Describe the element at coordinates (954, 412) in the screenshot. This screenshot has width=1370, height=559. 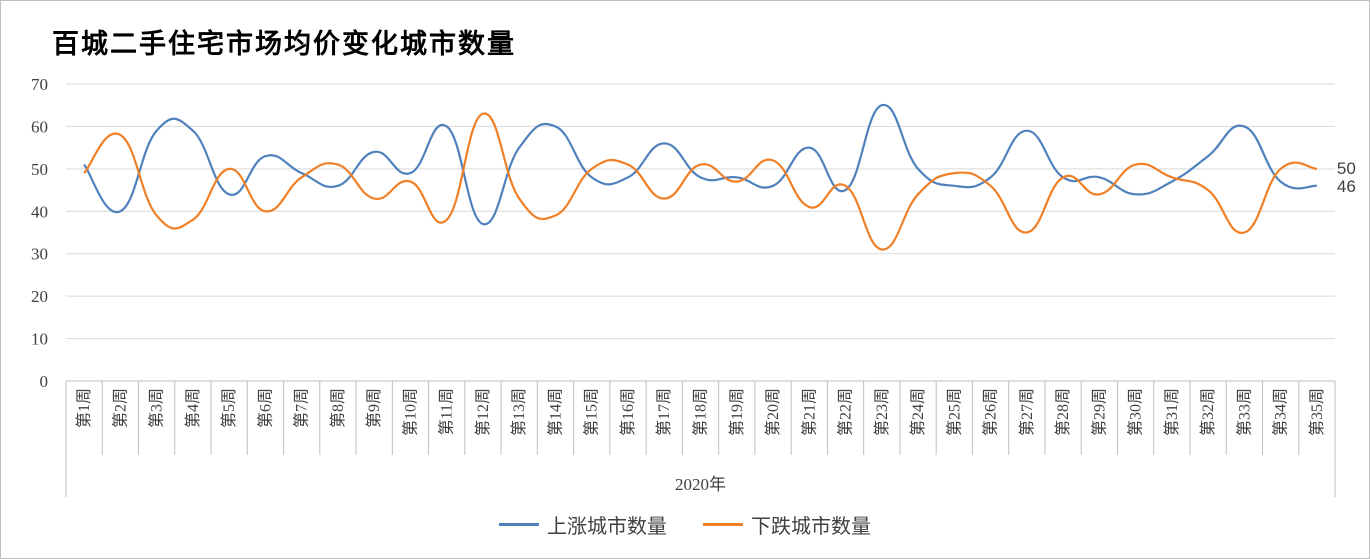
I see `x-category-label: 第25周` at that location.